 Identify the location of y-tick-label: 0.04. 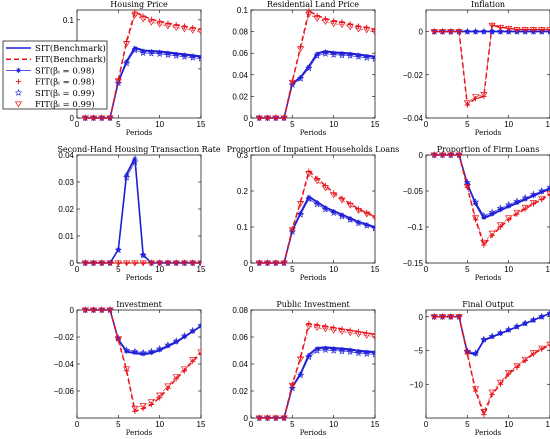
(240, 364).